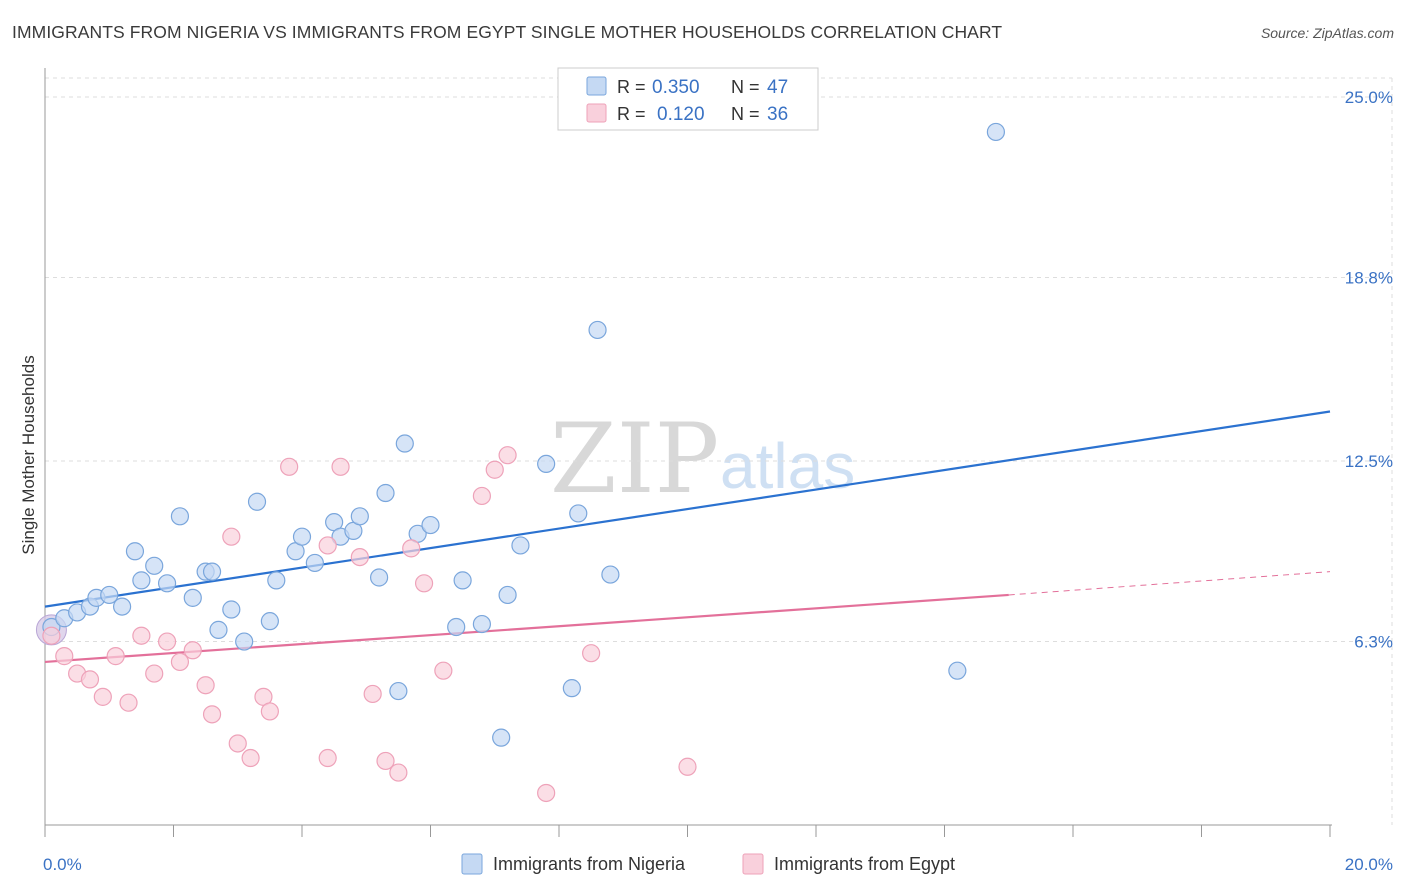 The width and height of the screenshot is (1406, 892). What do you see at coordinates (1369, 278) in the screenshot?
I see `y-tick-label: 18.8%` at bounding box center [1369, 278].